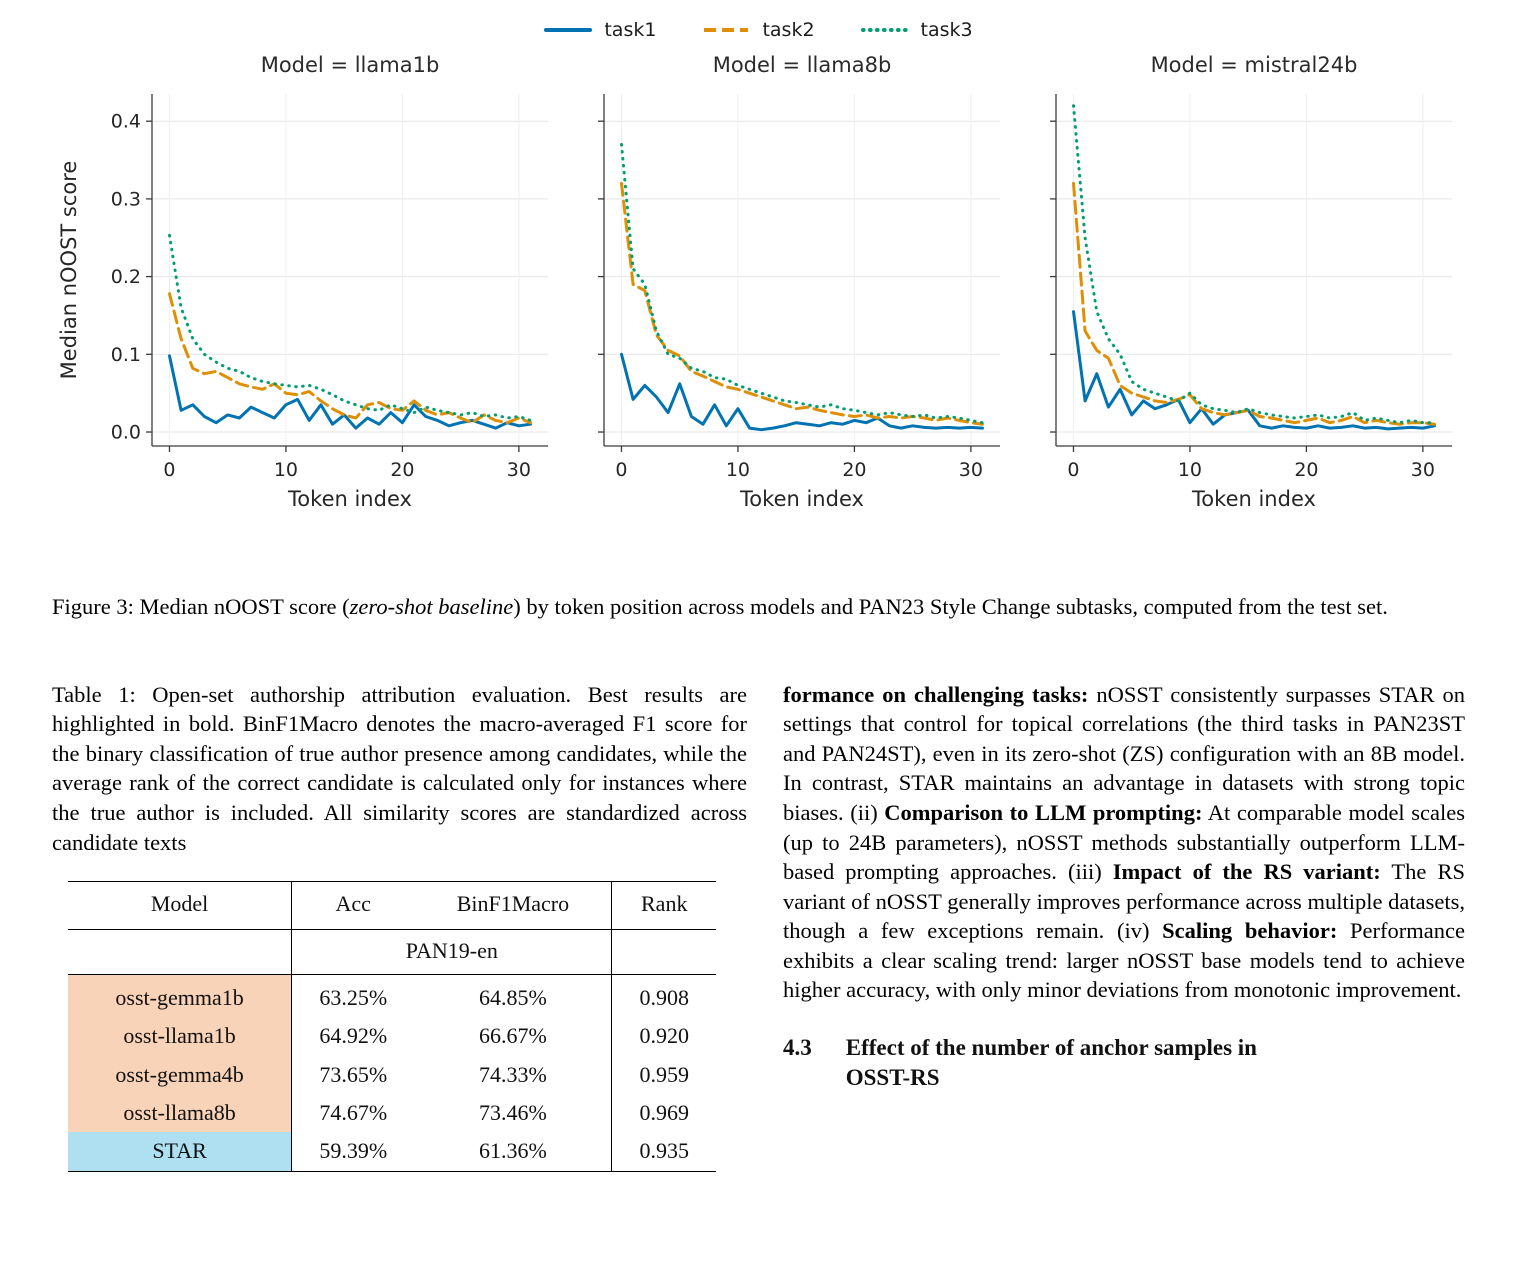  Describe the element at coordinates (353, 996) in the screenshot. I see `cell-acc: 63.25%` at that location.